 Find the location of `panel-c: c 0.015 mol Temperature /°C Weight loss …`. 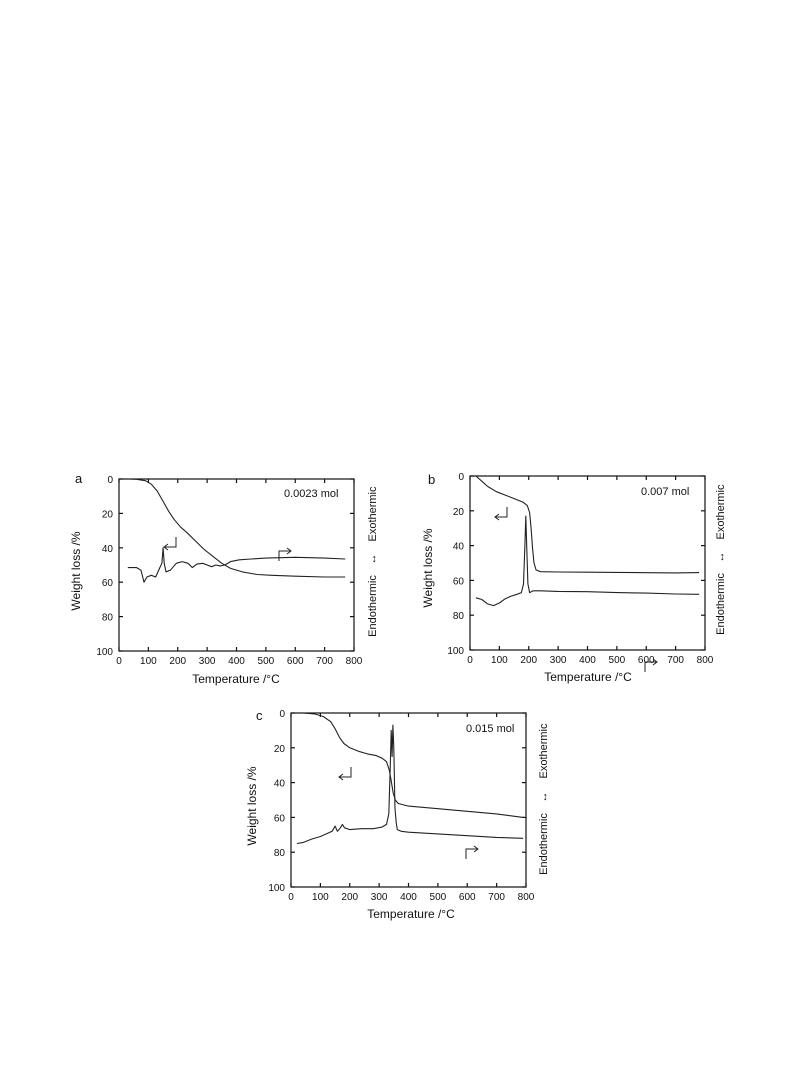

panel-c: c 0.015 mol Temperature /°C Weight loss … is located at coordinates (397, 814).